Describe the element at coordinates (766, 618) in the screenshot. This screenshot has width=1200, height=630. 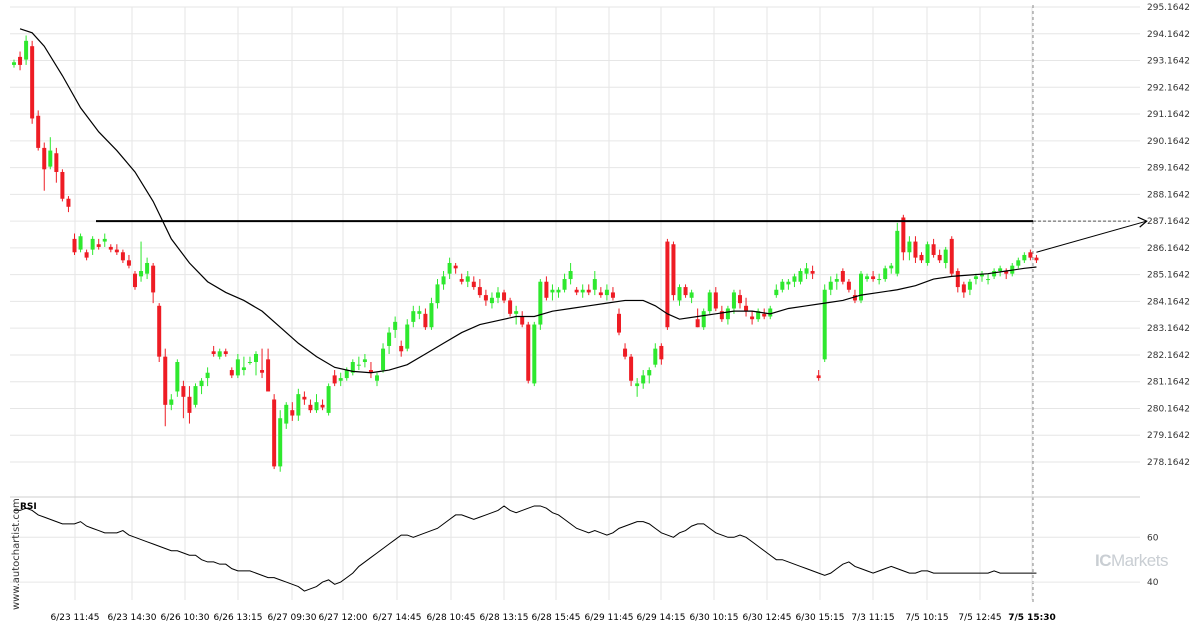
I see `time-tick-label: 6/30 12:45` at that location.